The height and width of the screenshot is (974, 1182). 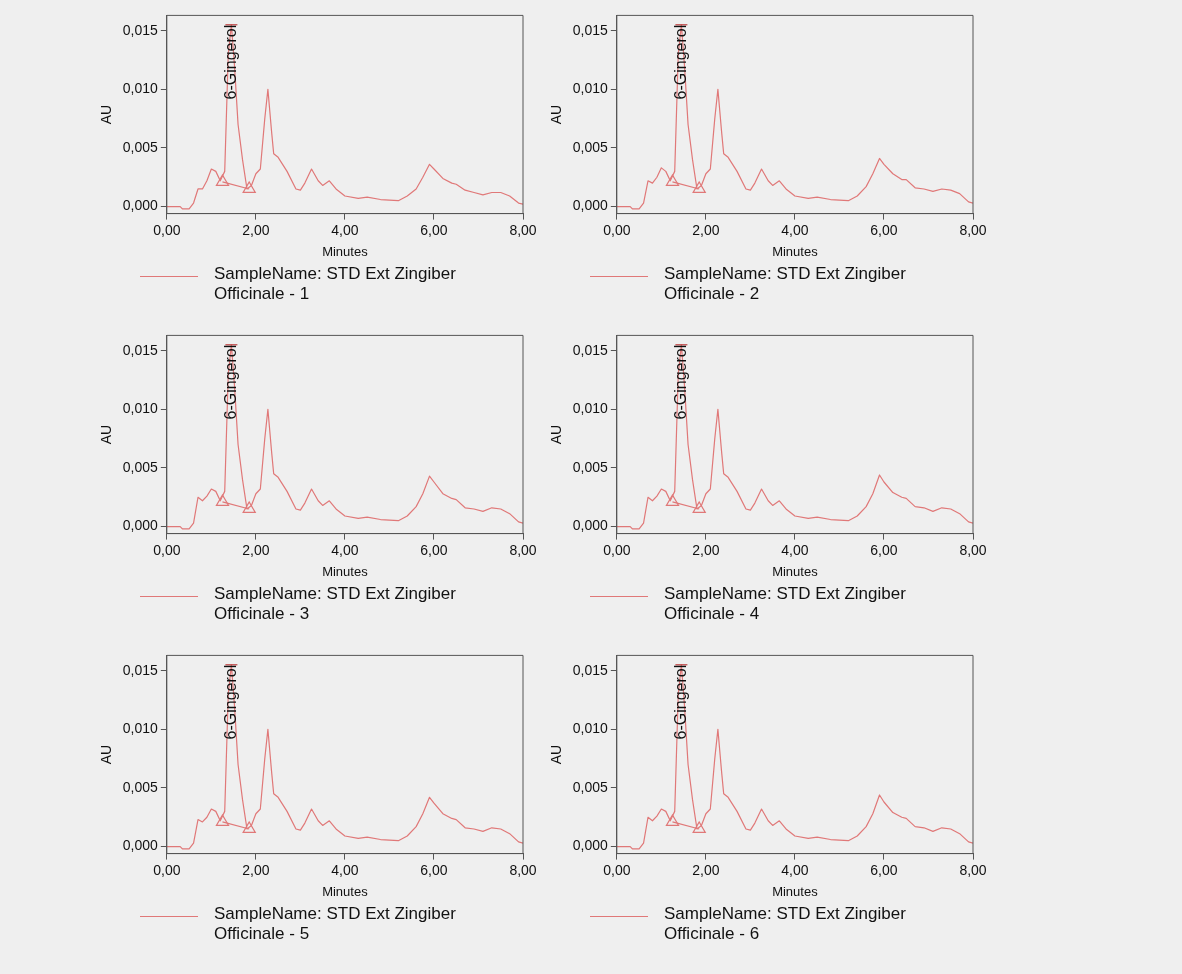 I want to click on legend-label: SampleName: STD Ext Zingiber Officinale - 6, so click(x=785, y=924).